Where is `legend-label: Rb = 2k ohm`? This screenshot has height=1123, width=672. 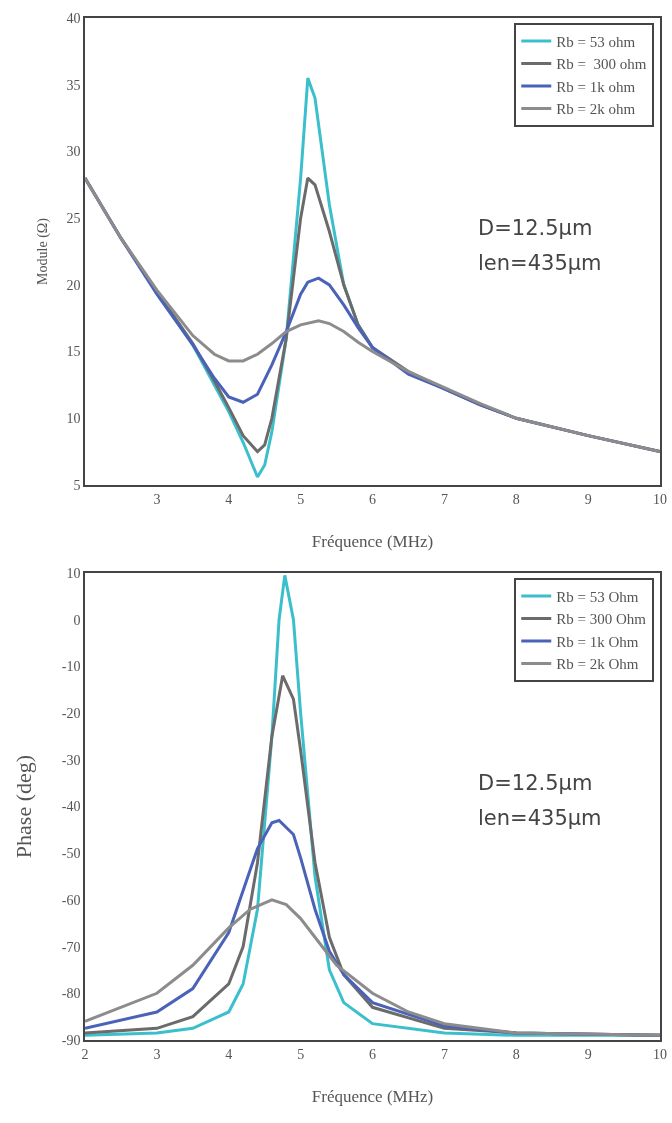 legend-label: Rb = 2k ohm is located at coordinates (596, 109).